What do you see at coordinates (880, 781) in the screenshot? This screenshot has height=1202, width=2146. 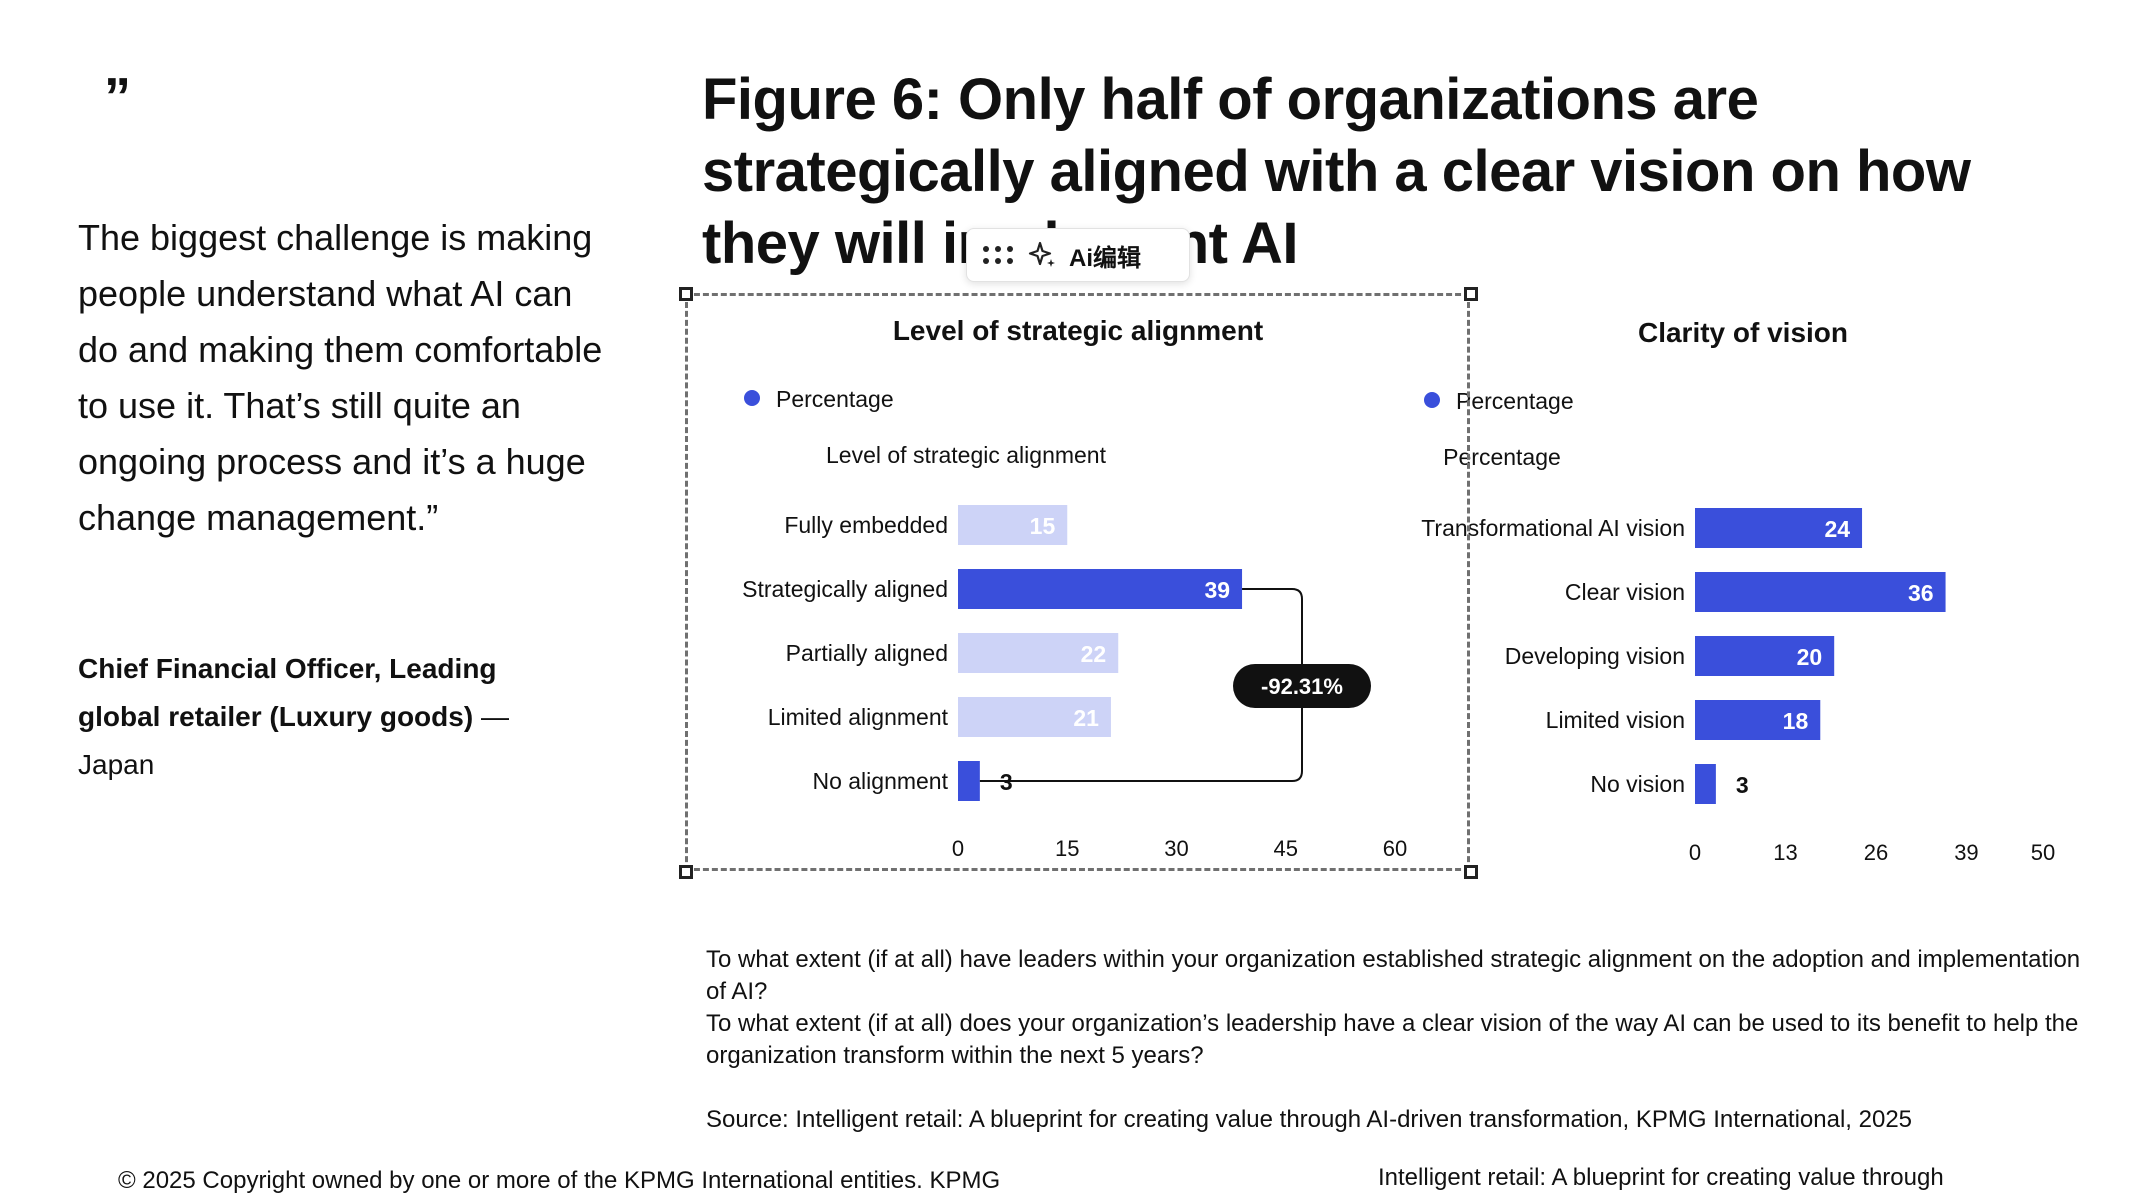 I see `category-label: No alignment` at bounding box center [880, 781].